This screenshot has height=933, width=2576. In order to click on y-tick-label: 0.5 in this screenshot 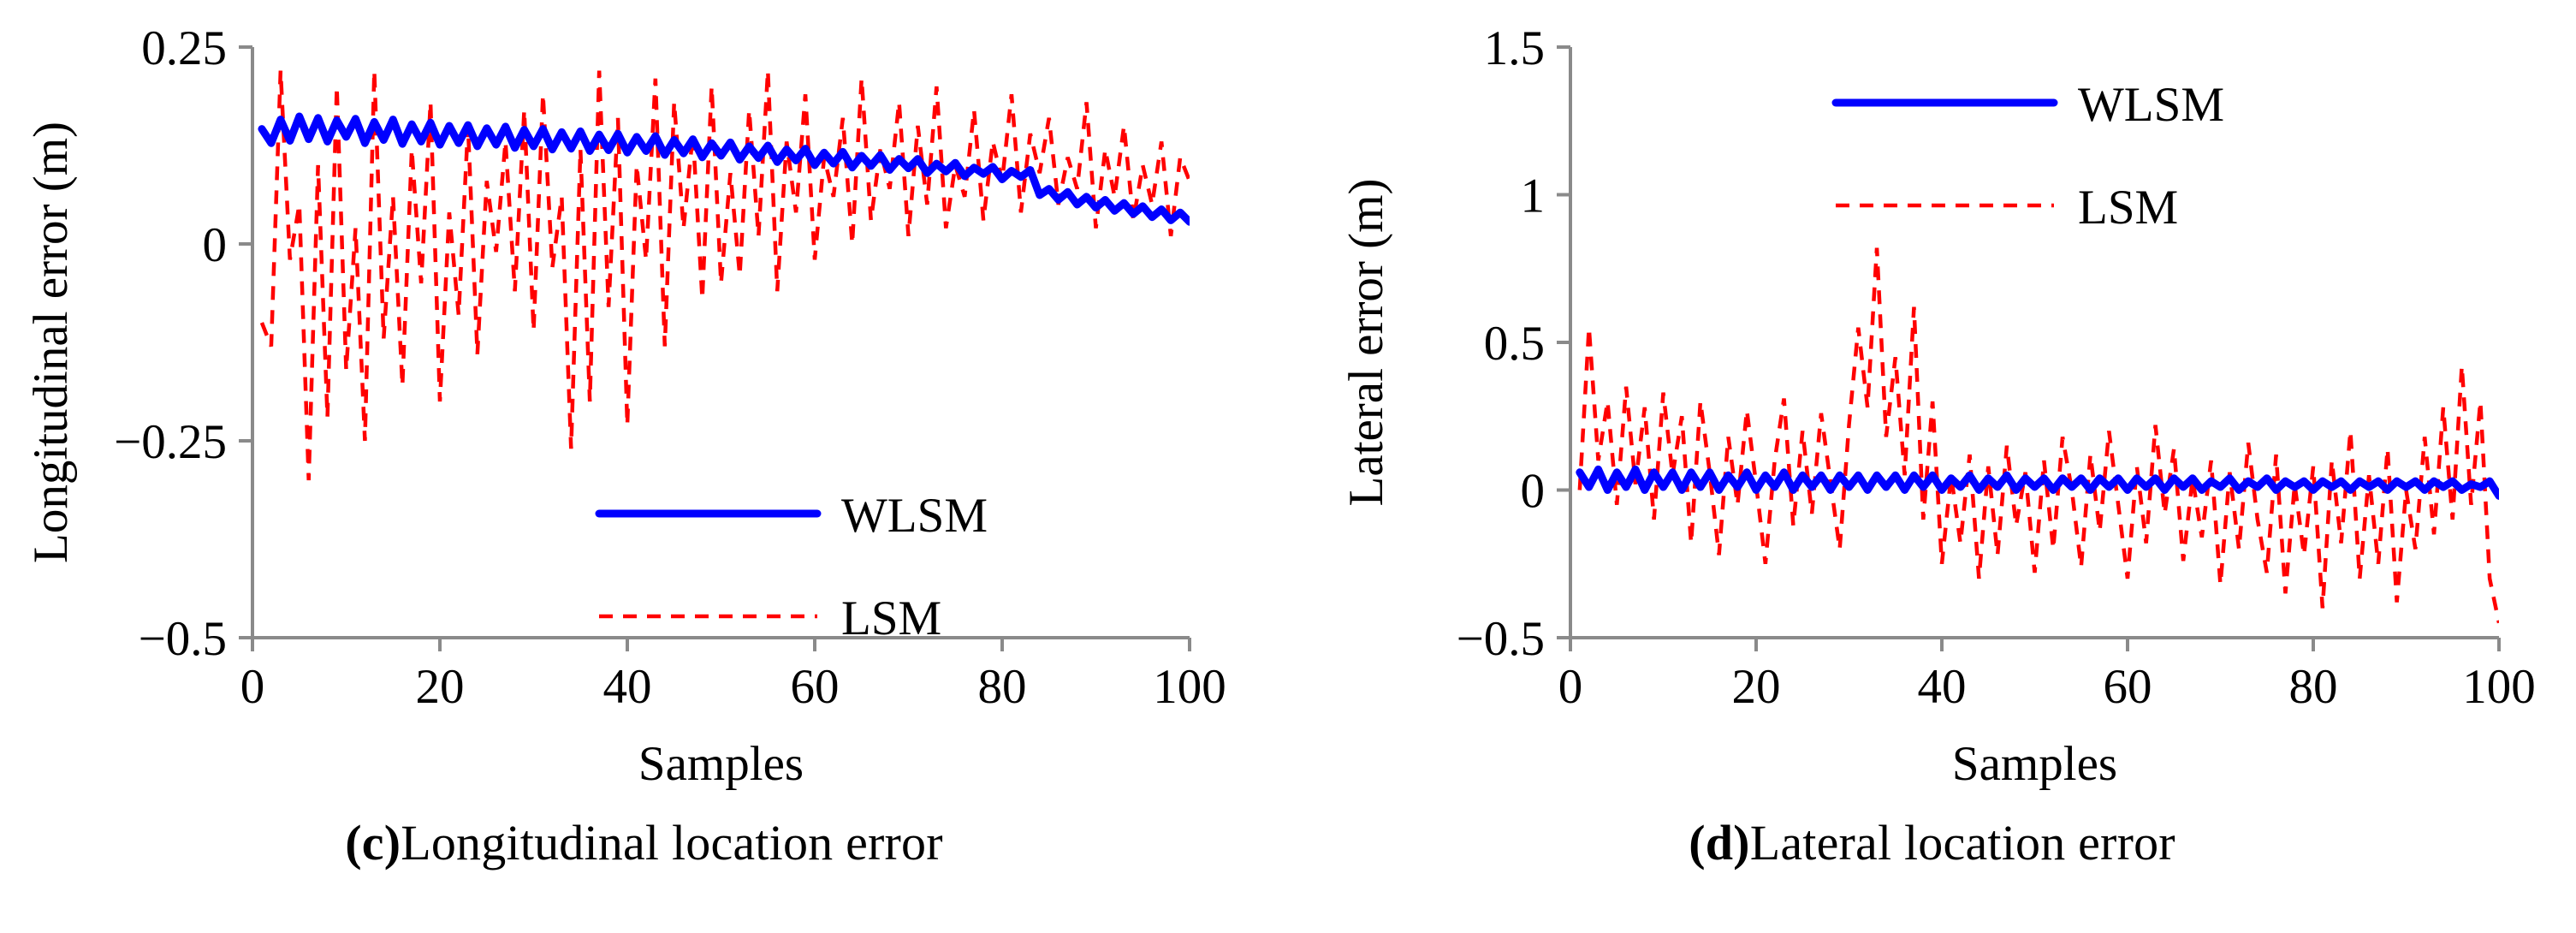, I will do `click(1514, 344)`.